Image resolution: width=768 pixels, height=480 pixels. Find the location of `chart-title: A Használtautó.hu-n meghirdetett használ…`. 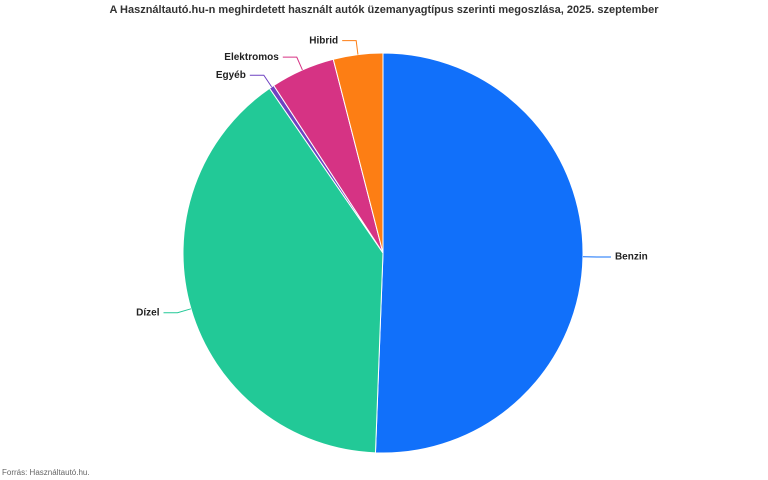

chart-title: A Használtautó.hu-n meghirdetett használ… is located at coordinates (384, 10).